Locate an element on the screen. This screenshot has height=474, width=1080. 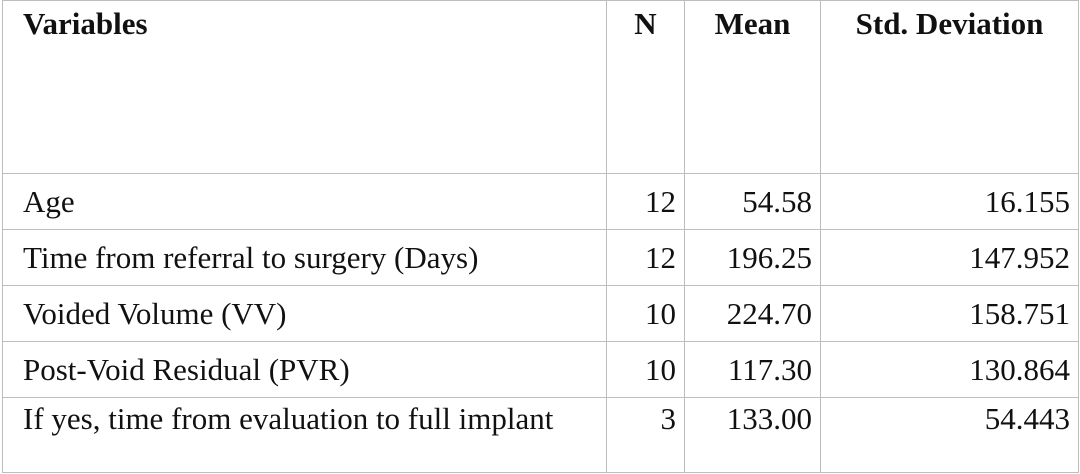
table-row: Age 12 54.58 16.155 is located at coordinates (540, 201).